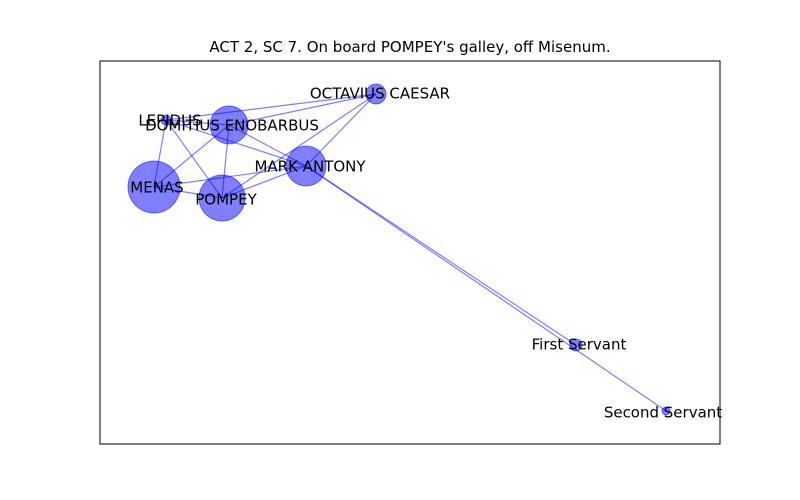 This screenshot has width=800, height=500. I want to click on node-label-servant1: First Servant, so click(579, 345).